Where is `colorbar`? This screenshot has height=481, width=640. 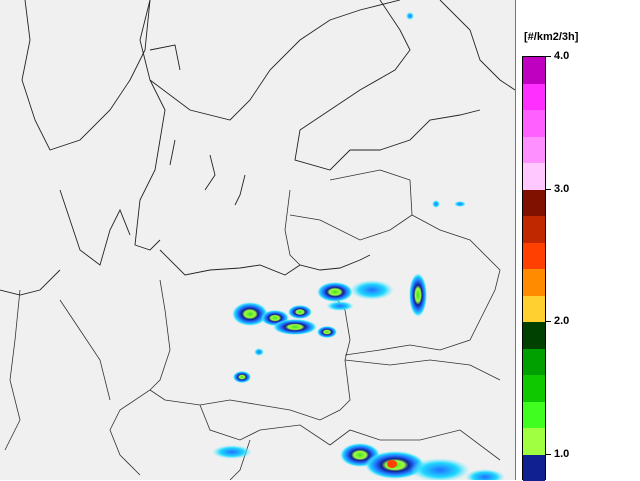
colorbar is located at coordinates (534, 268).